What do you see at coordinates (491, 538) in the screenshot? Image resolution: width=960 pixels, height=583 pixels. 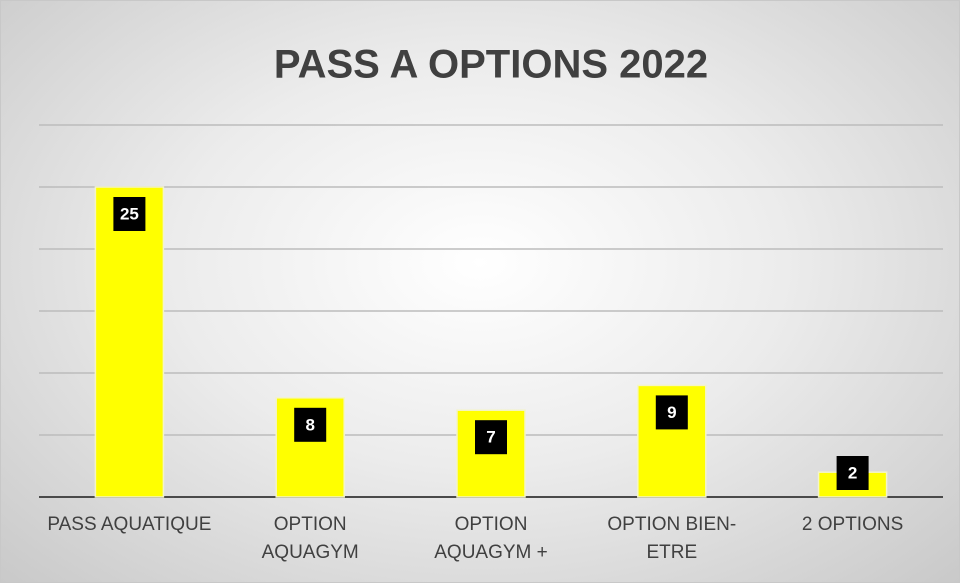 I see `x-tick-label: OPTION AQUAGYM +` at bounding box center [491, 538].